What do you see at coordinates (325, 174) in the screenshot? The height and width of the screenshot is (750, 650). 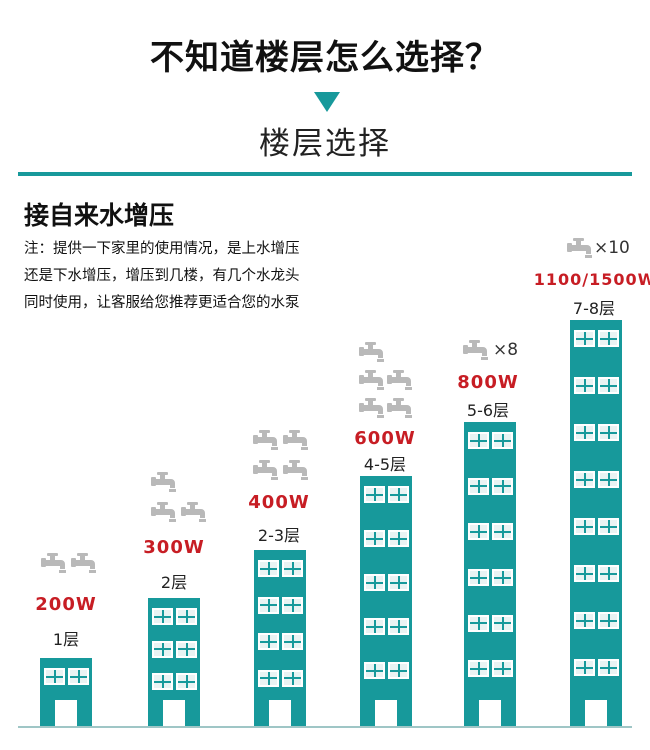 I see `divider` at bounding box center [325, 174].